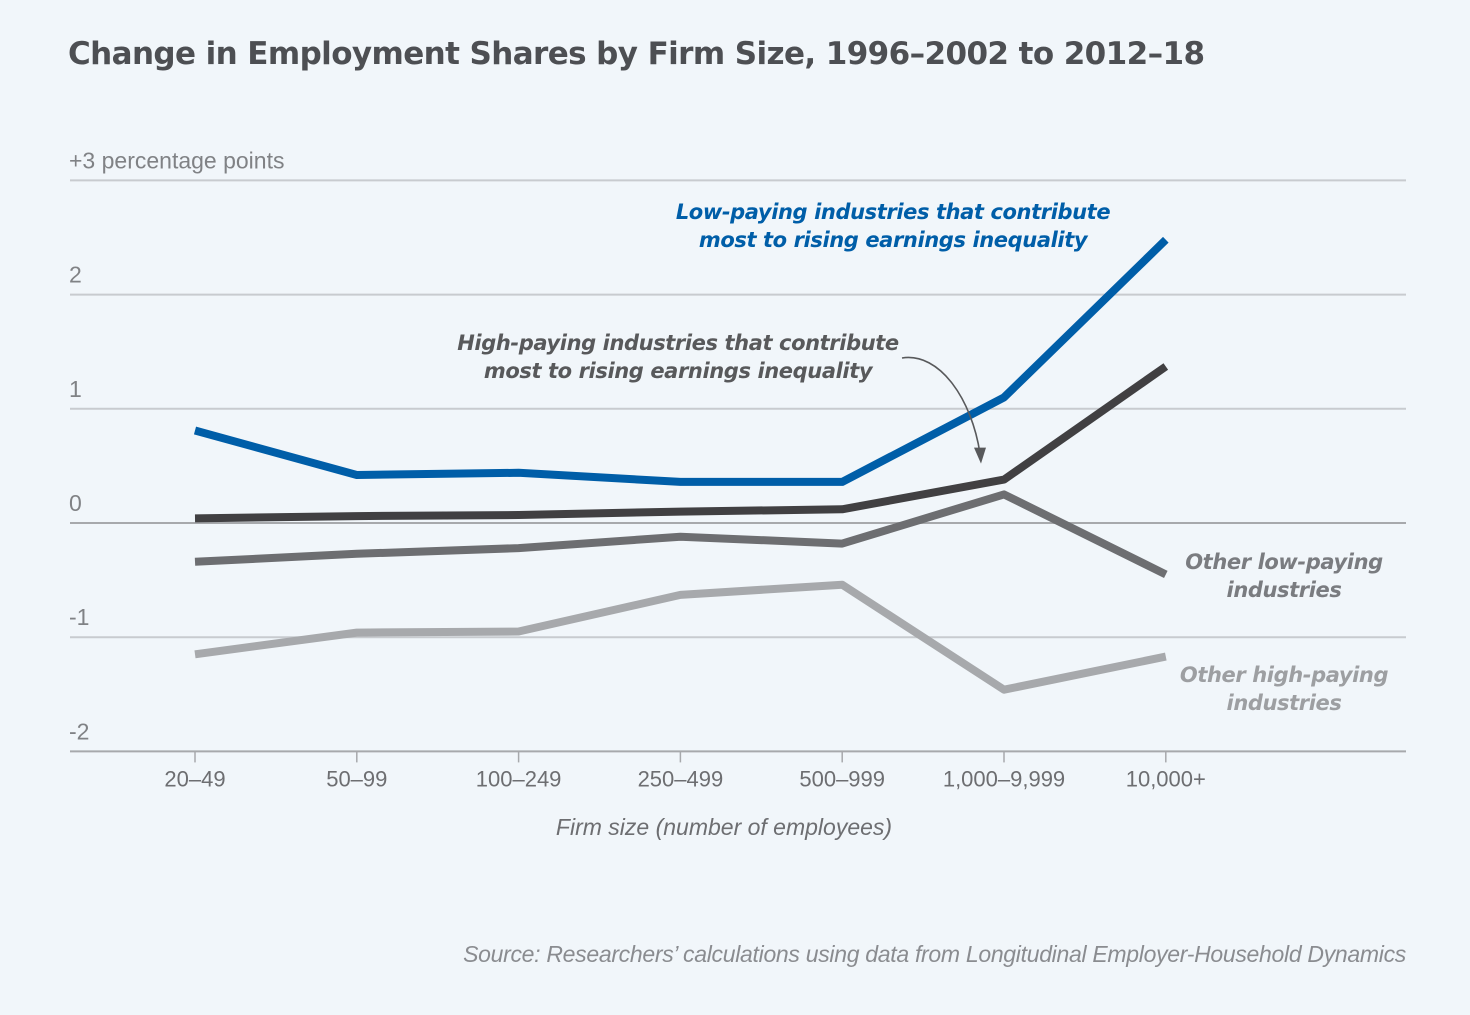 The width and height of the screenshot is (1470, 1015). What do you see at coordinates (176, 160) in the screenshot?
I see `y-tick-label: +3 percentage points` at bounding box center [176, 160].